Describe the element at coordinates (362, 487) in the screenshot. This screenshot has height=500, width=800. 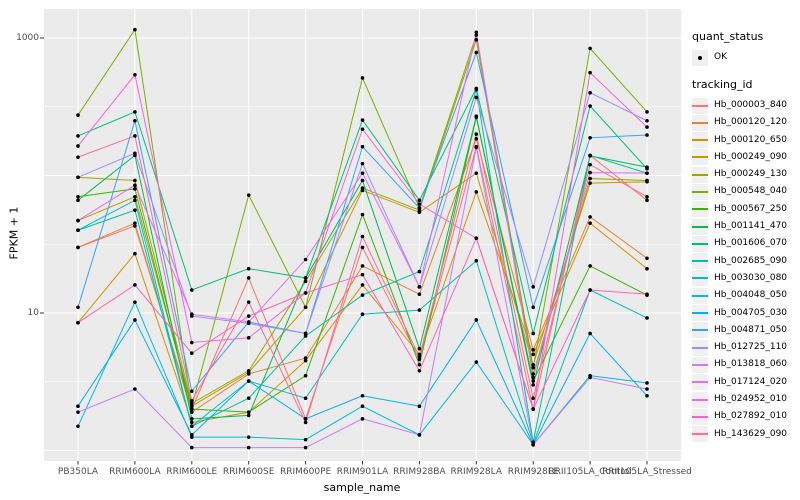
I see `x-axis-title: sample_name` at that location.